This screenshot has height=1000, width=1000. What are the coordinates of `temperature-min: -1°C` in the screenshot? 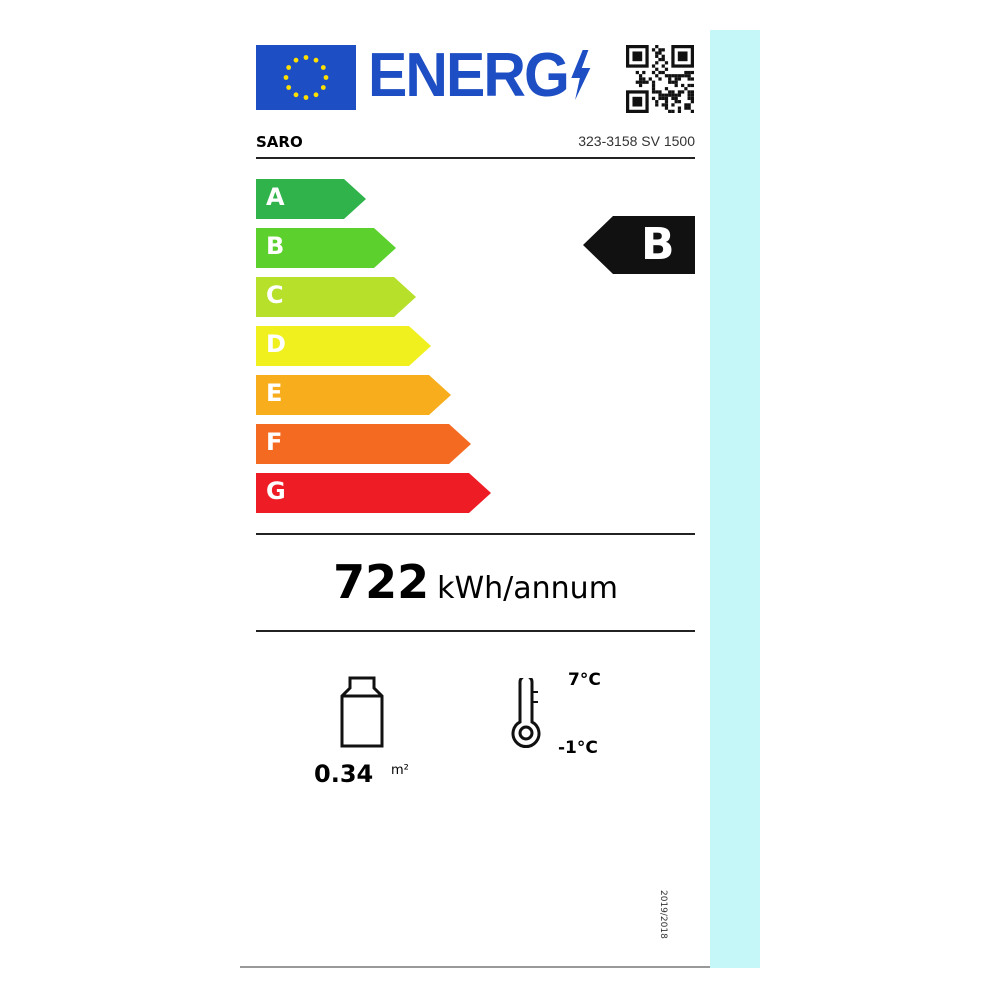 It's located at (578, 748).